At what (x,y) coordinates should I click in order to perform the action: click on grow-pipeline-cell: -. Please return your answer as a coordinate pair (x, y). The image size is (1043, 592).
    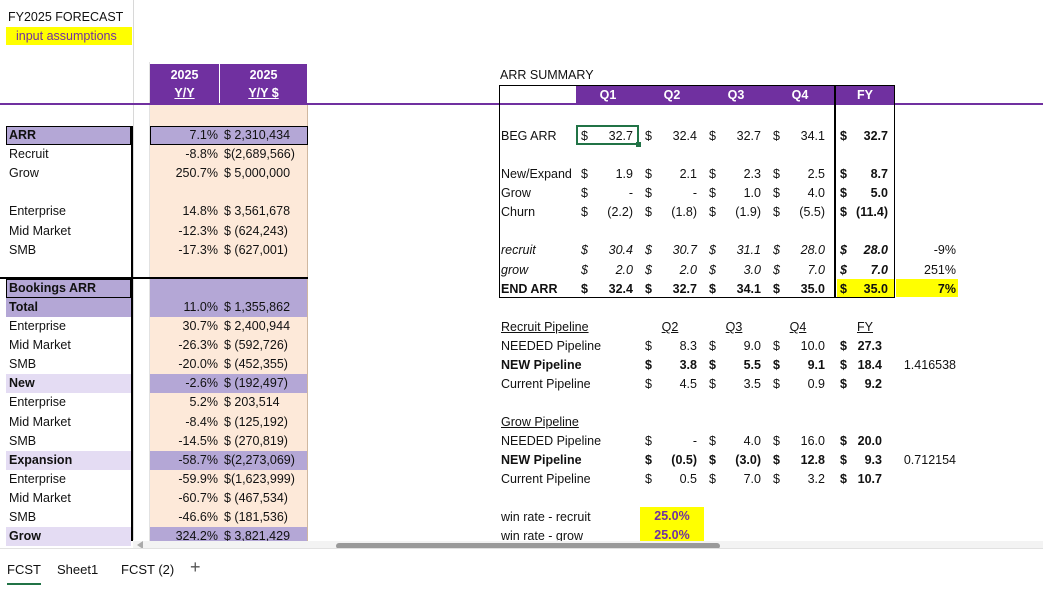
    Looking at the image, I should click on (694, 441).